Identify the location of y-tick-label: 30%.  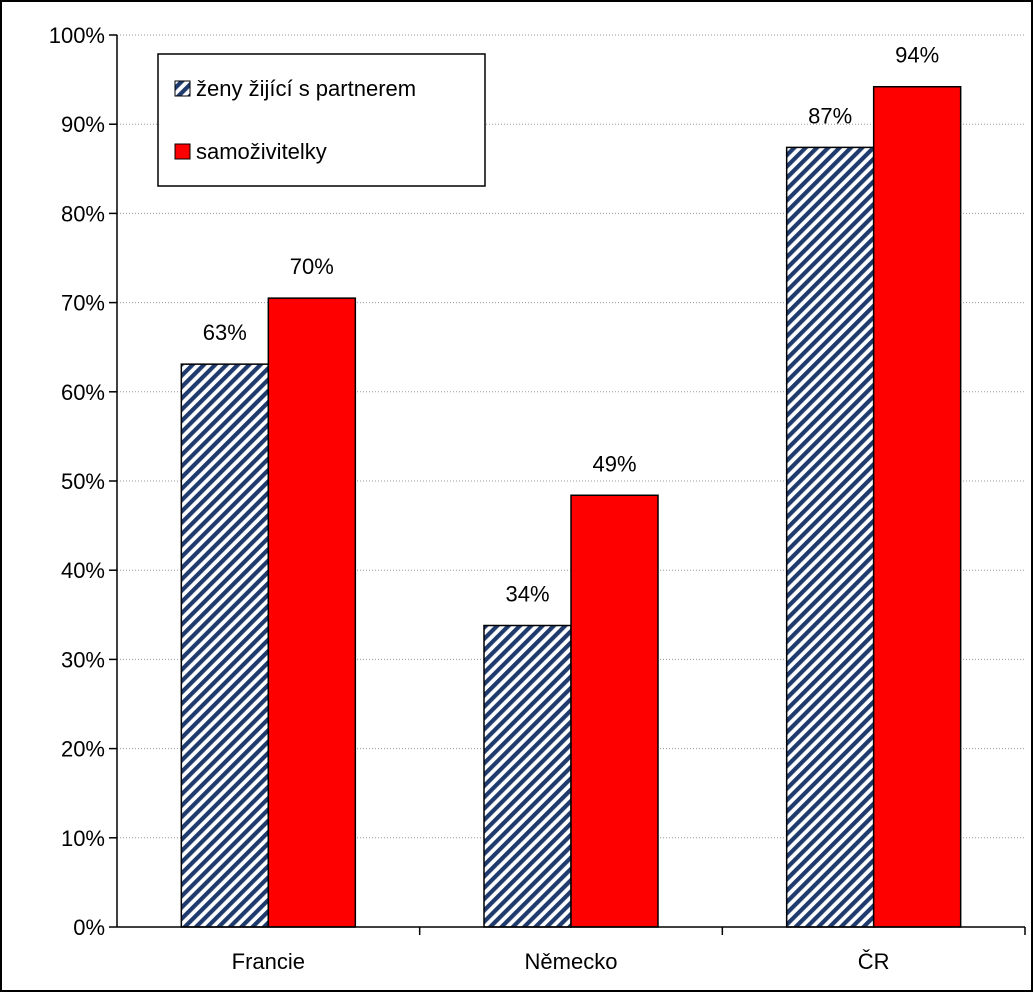
(83, 659).